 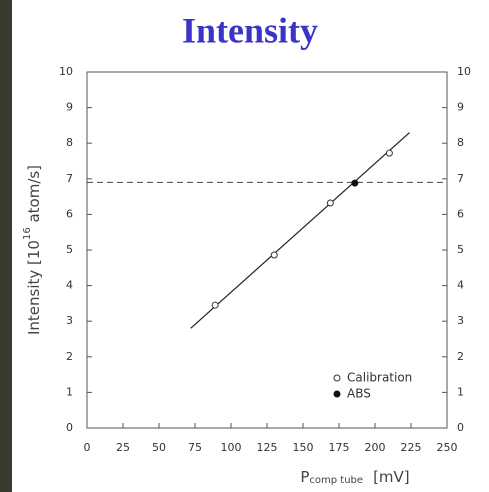 I want to click on y2-tick-label: 7, so click(x=460, y=178).